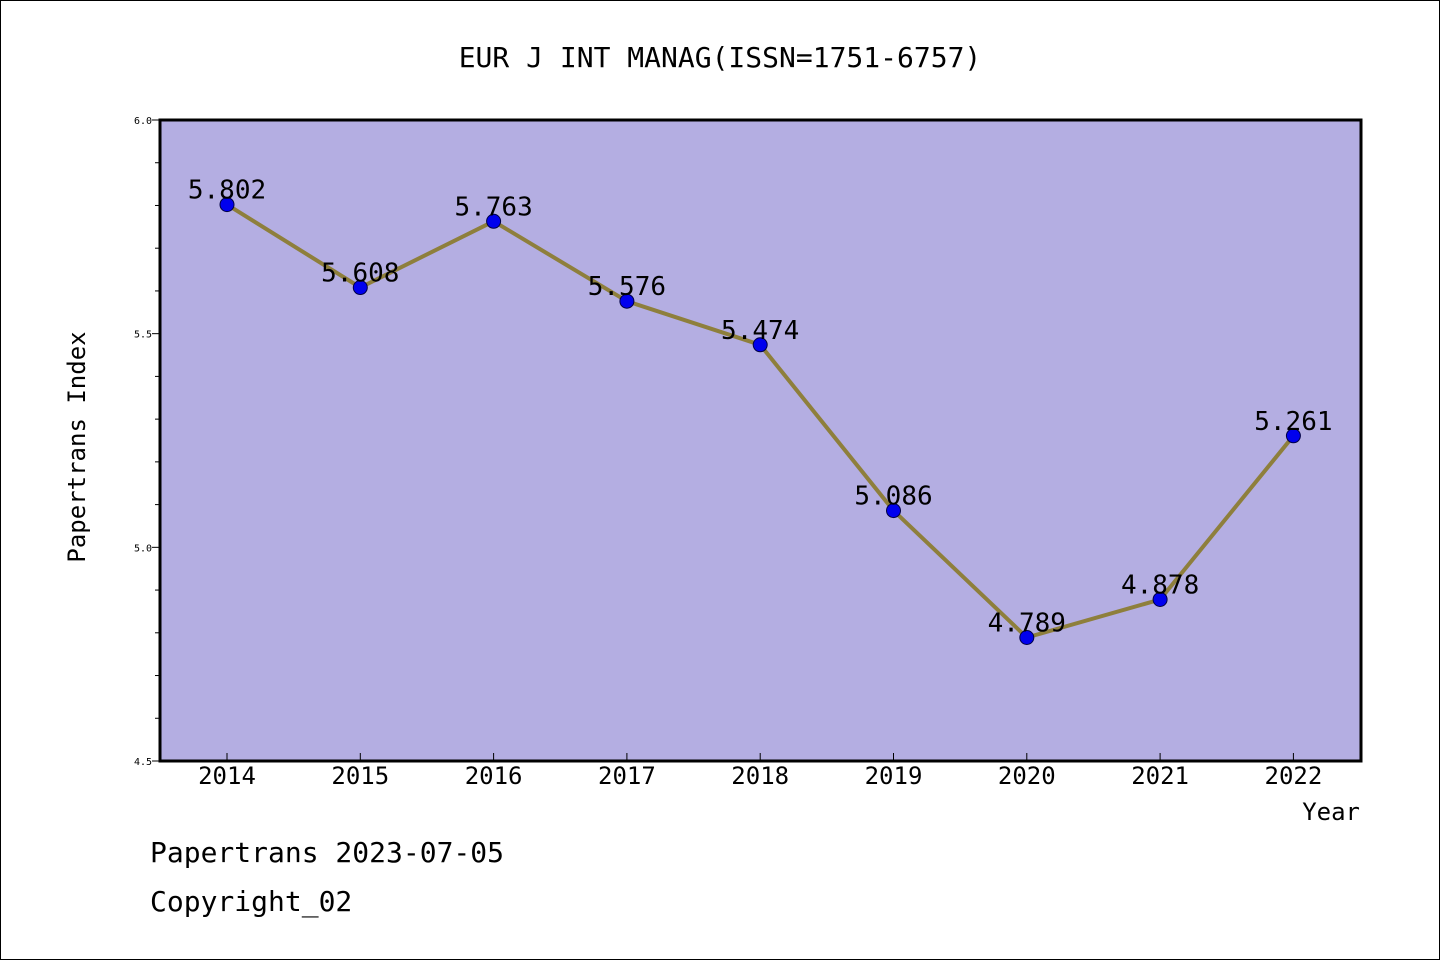 This screenshot has width=1440, height=960. What do you see at coordinates (360, 776) in the screenshot?
I see `x-tick-label: 2015` at bounding box center [360, 776].